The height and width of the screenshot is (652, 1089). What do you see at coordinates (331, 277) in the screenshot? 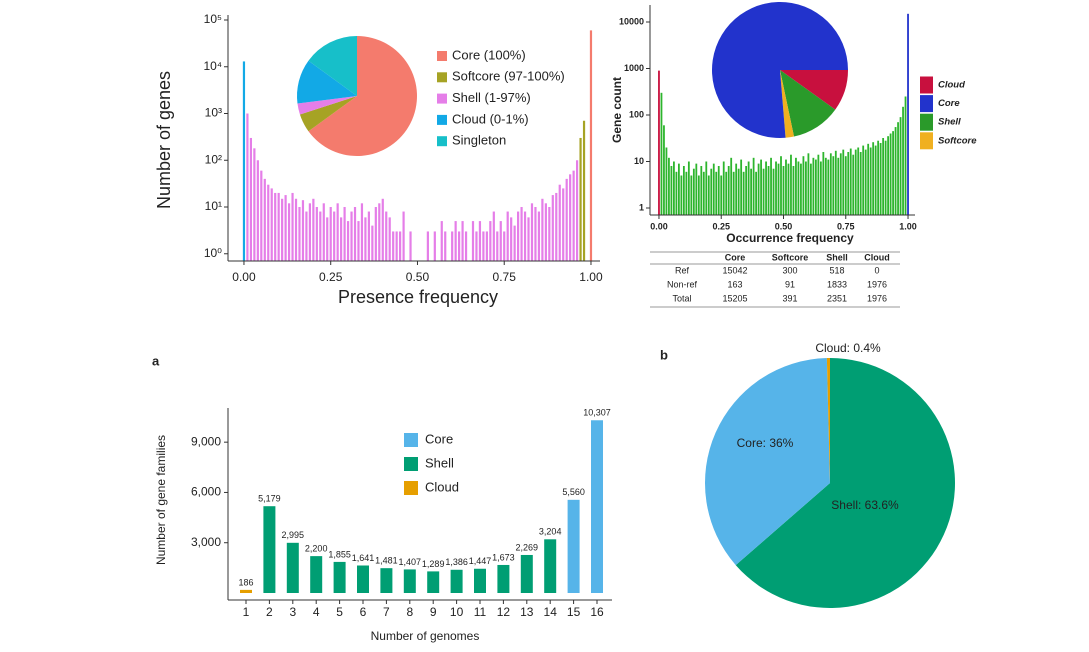
I see `x-tick-label: 0.25` at bounding box center [331, 277].